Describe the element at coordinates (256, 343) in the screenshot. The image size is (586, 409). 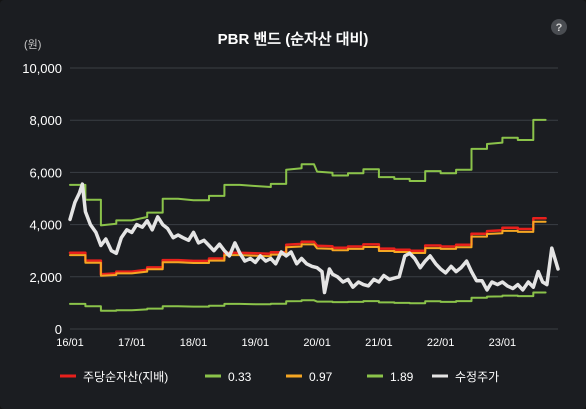
I see `x-tick-label: 19/01` at that location.